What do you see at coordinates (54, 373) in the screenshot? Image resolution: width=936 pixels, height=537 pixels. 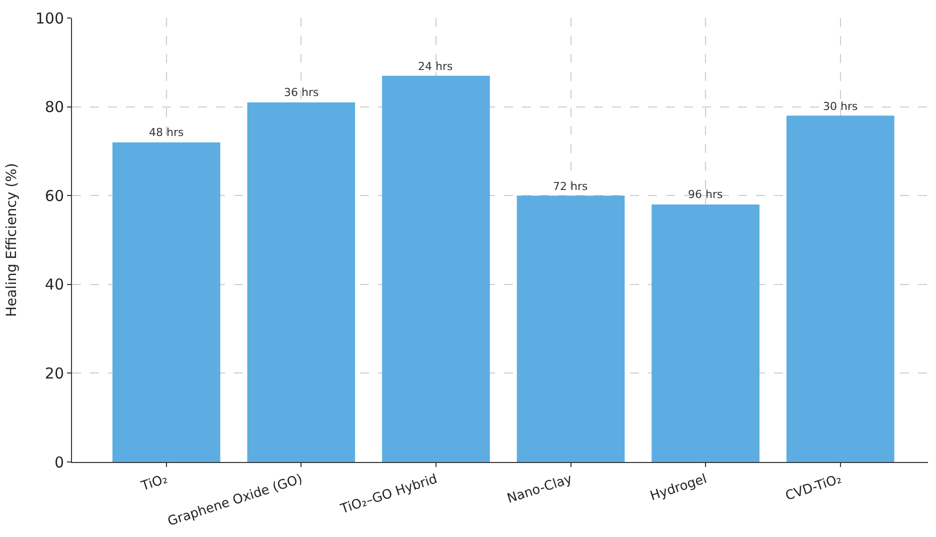 I see `y-tick-label: 20` at bounding box center [54, 373].